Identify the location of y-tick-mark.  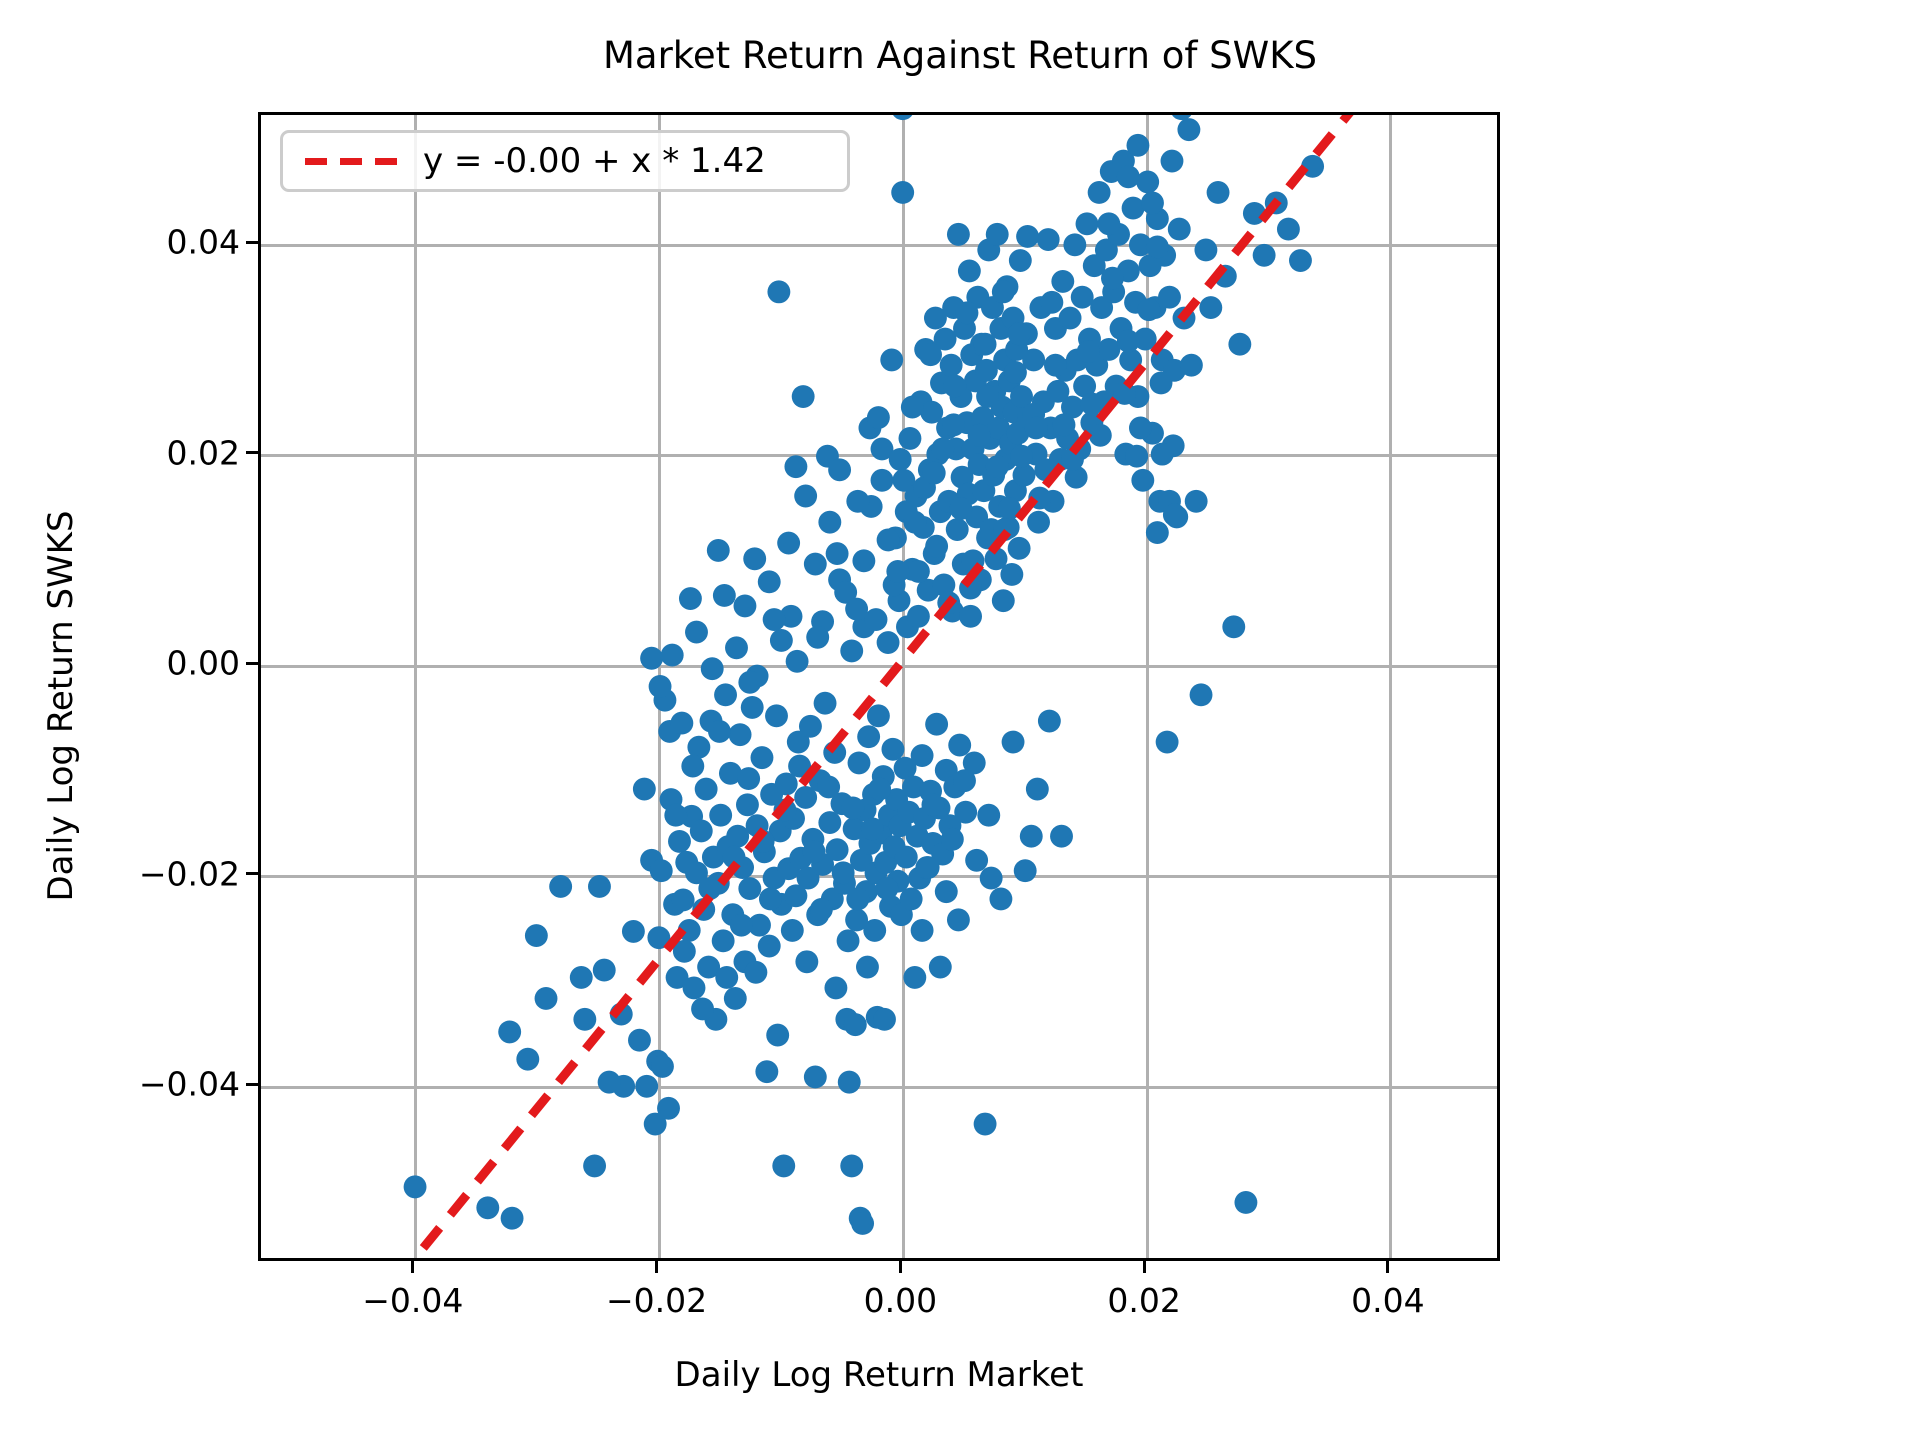
(252, 242).